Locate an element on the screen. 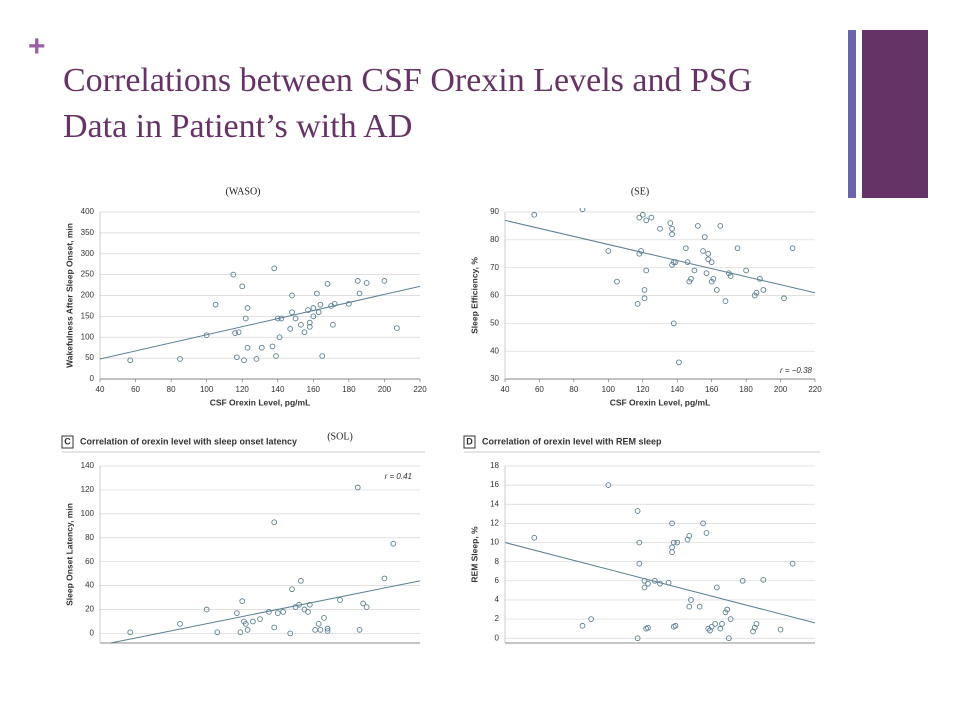 This screenshot has width=960, height=720. y-tick-label: 100 is located at coordinates (88, 513).